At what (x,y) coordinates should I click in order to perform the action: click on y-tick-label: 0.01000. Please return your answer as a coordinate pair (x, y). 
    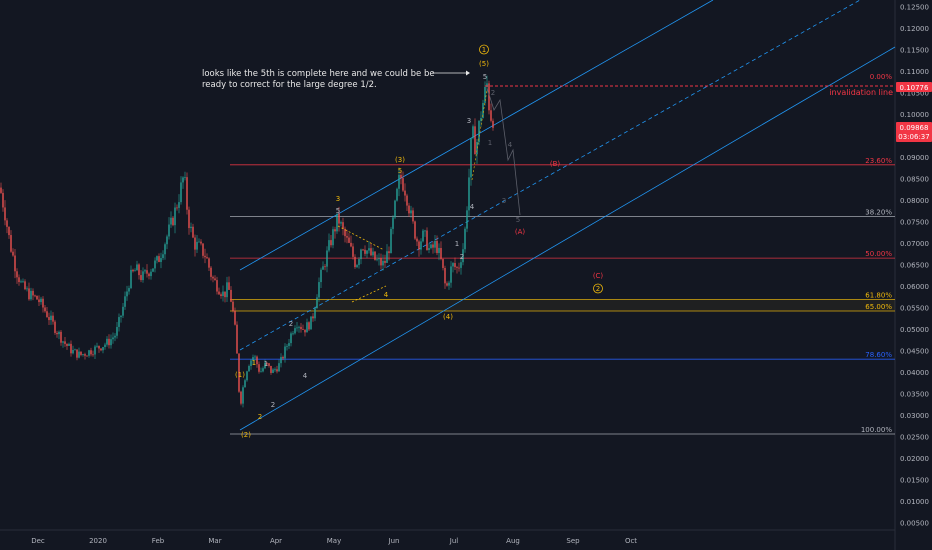
    Looking at the image, I should click on (914, 502).